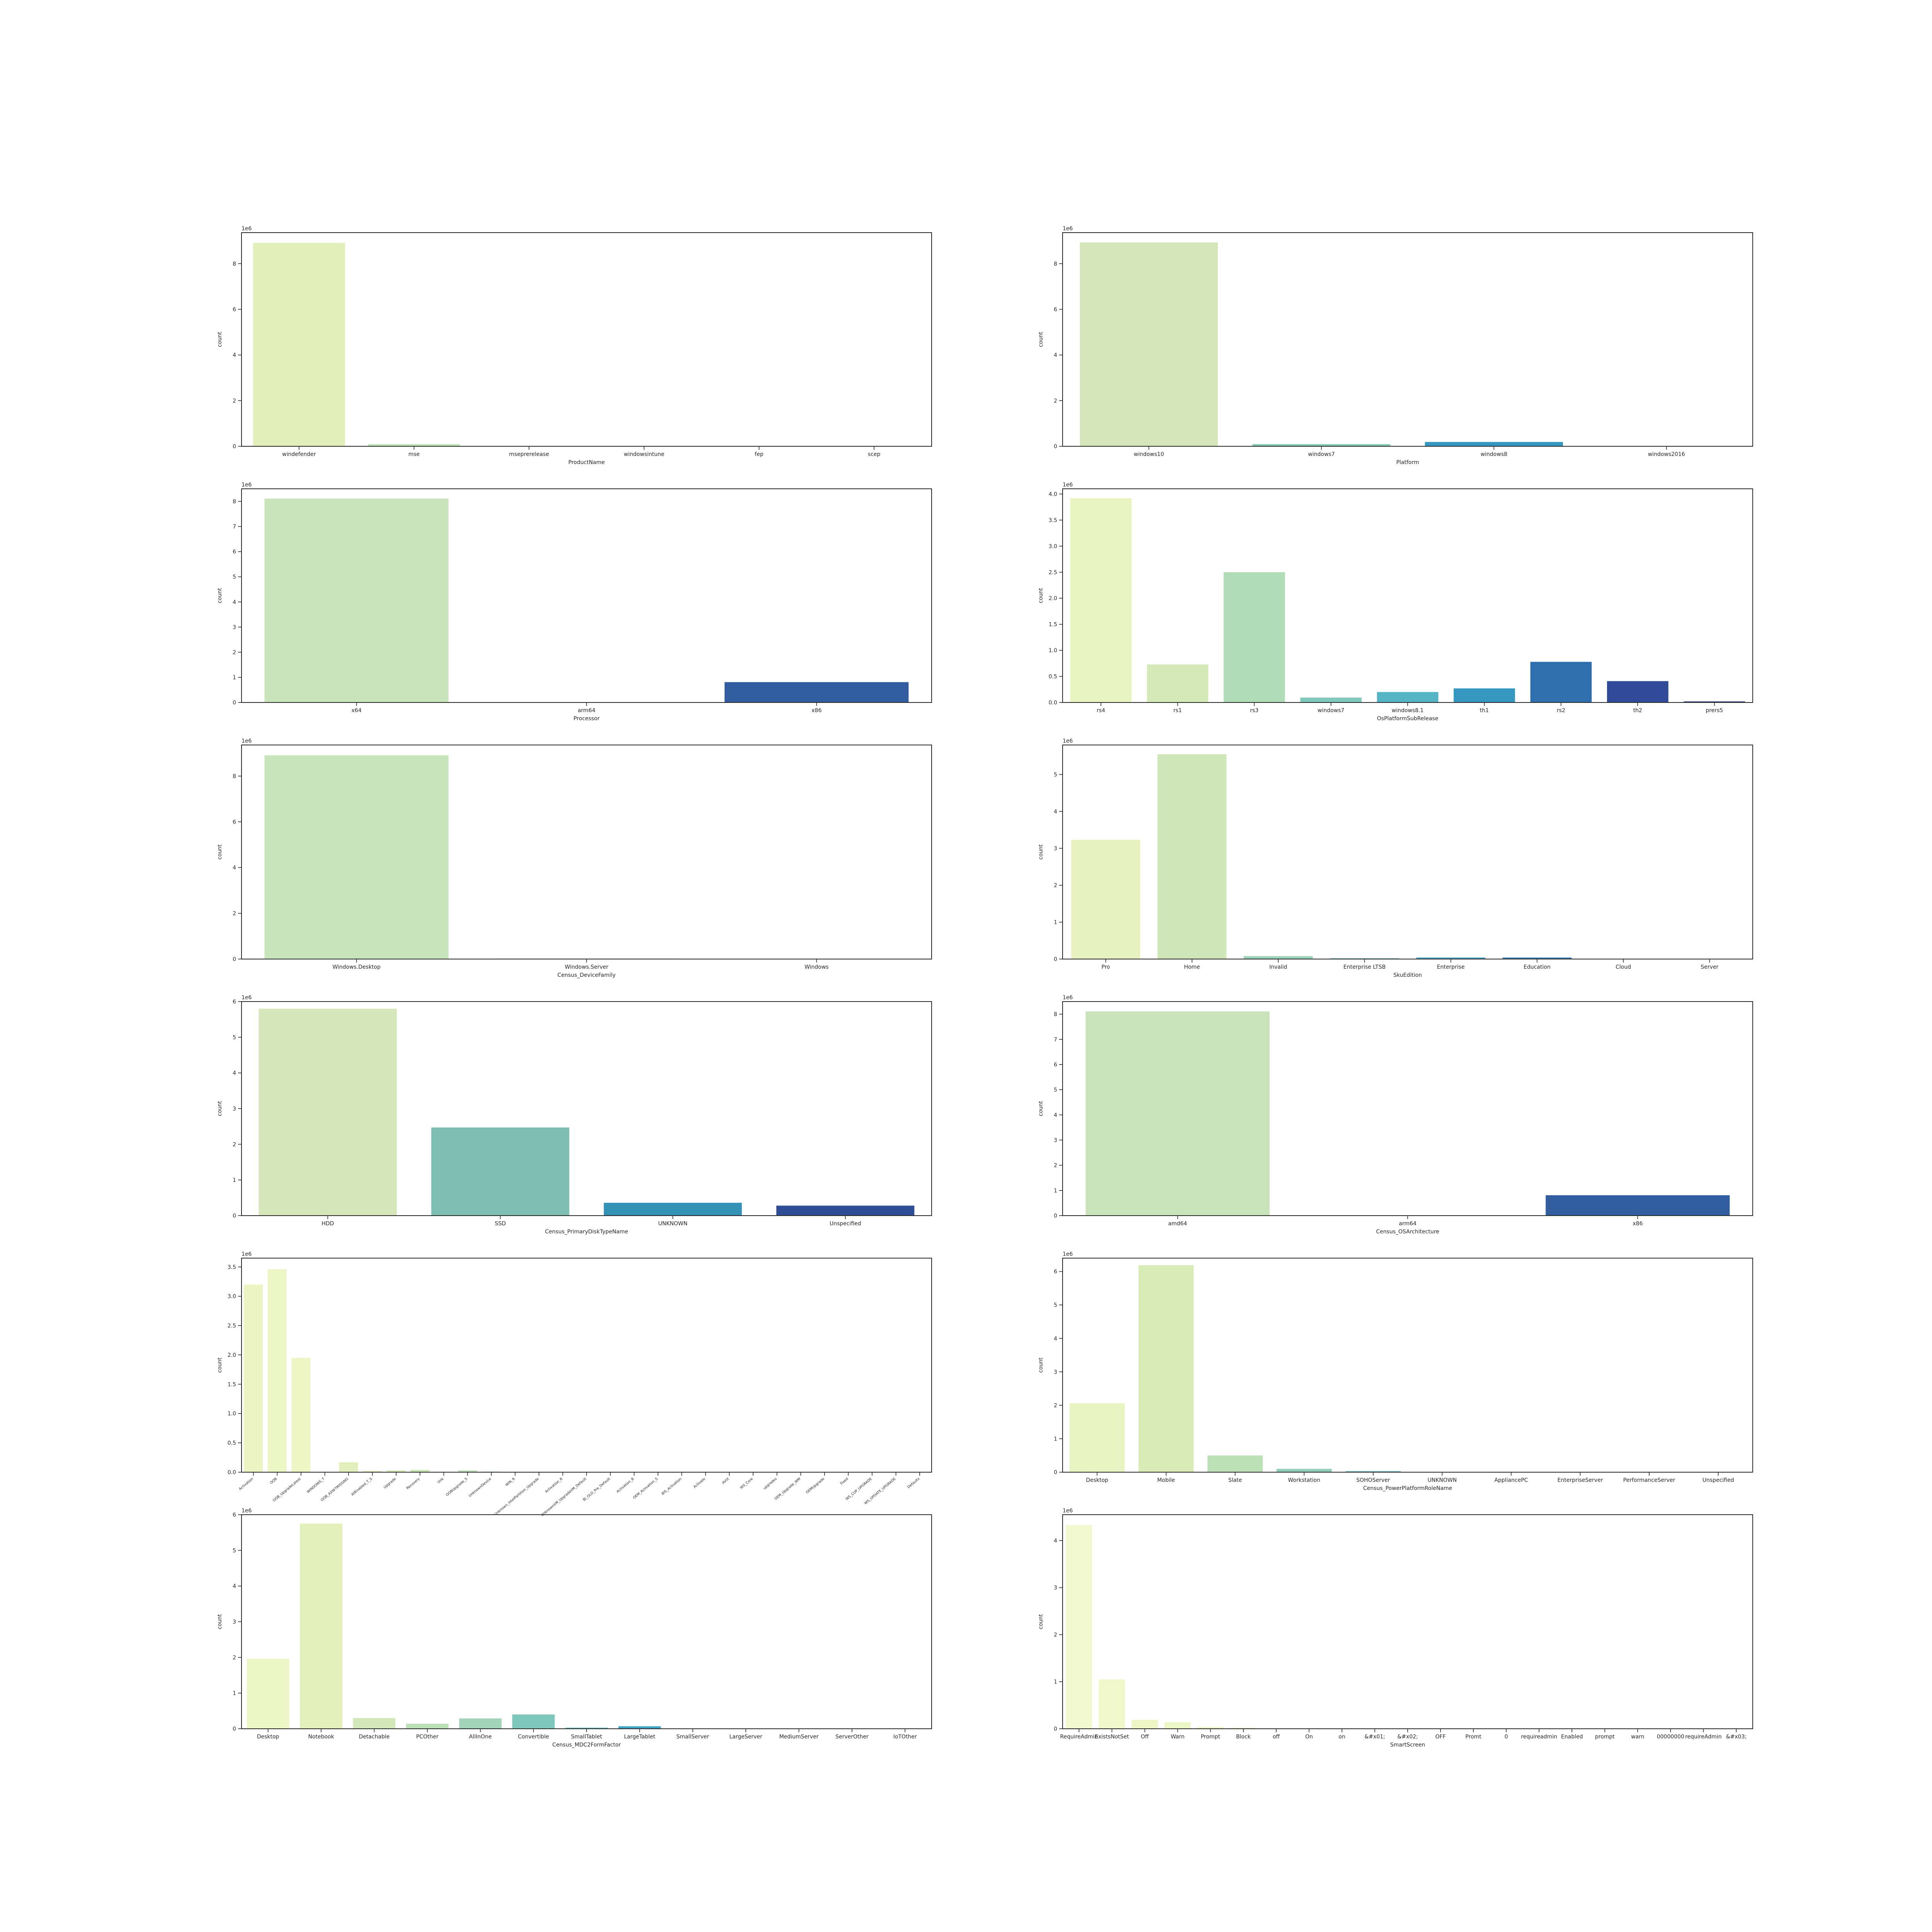  I want to click on y-tick-label: 8, so click(235, 502).